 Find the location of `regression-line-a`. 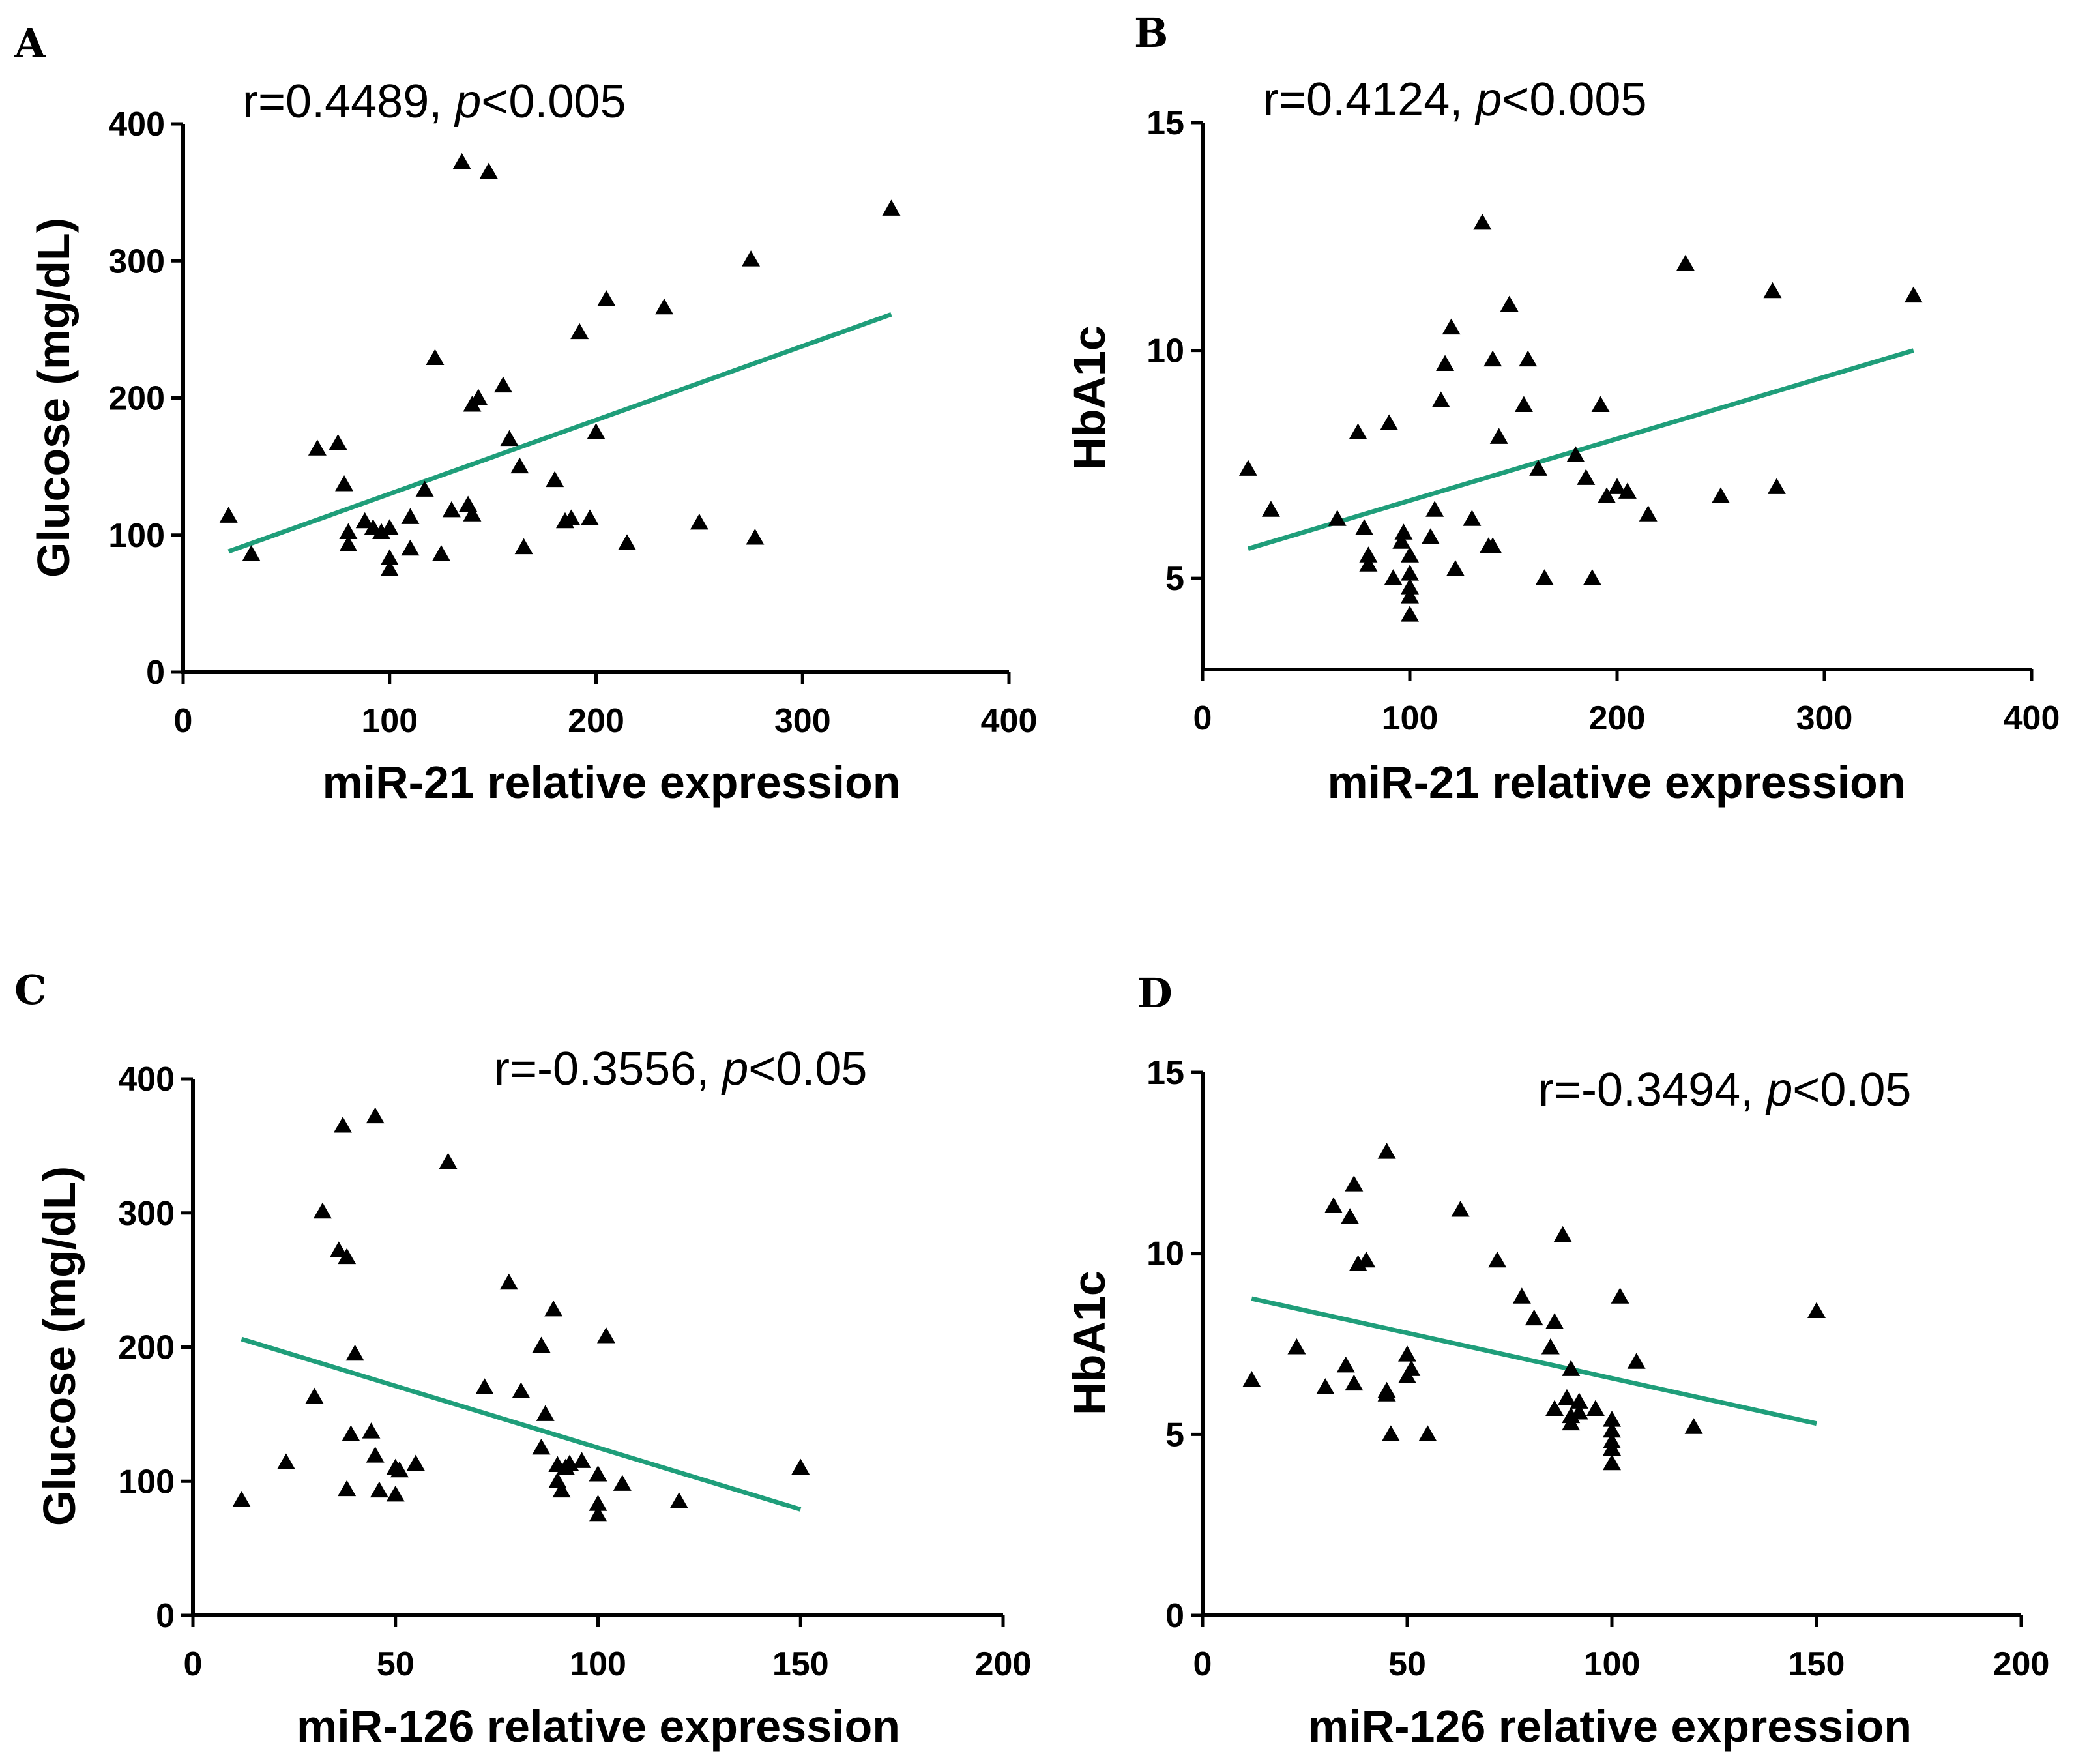

regression-line-a is located at coordinates (559, 433).